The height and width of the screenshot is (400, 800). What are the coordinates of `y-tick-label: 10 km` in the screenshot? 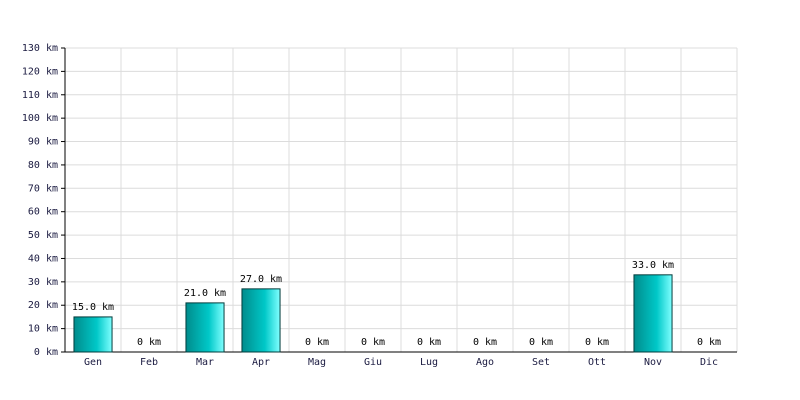 It's located at (43, 329).